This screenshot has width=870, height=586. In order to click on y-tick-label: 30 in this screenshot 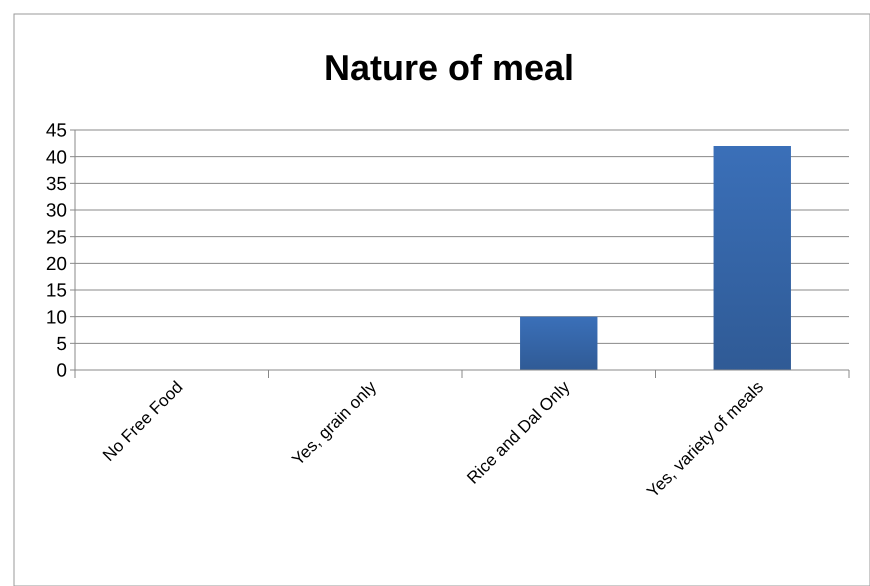, I will do `click(56, 211)`.